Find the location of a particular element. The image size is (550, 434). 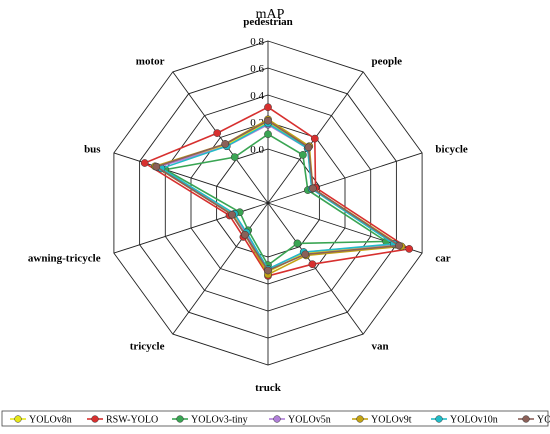

legend-item-yolov5n: YOLOv5n is located at coordinates (300, 420).